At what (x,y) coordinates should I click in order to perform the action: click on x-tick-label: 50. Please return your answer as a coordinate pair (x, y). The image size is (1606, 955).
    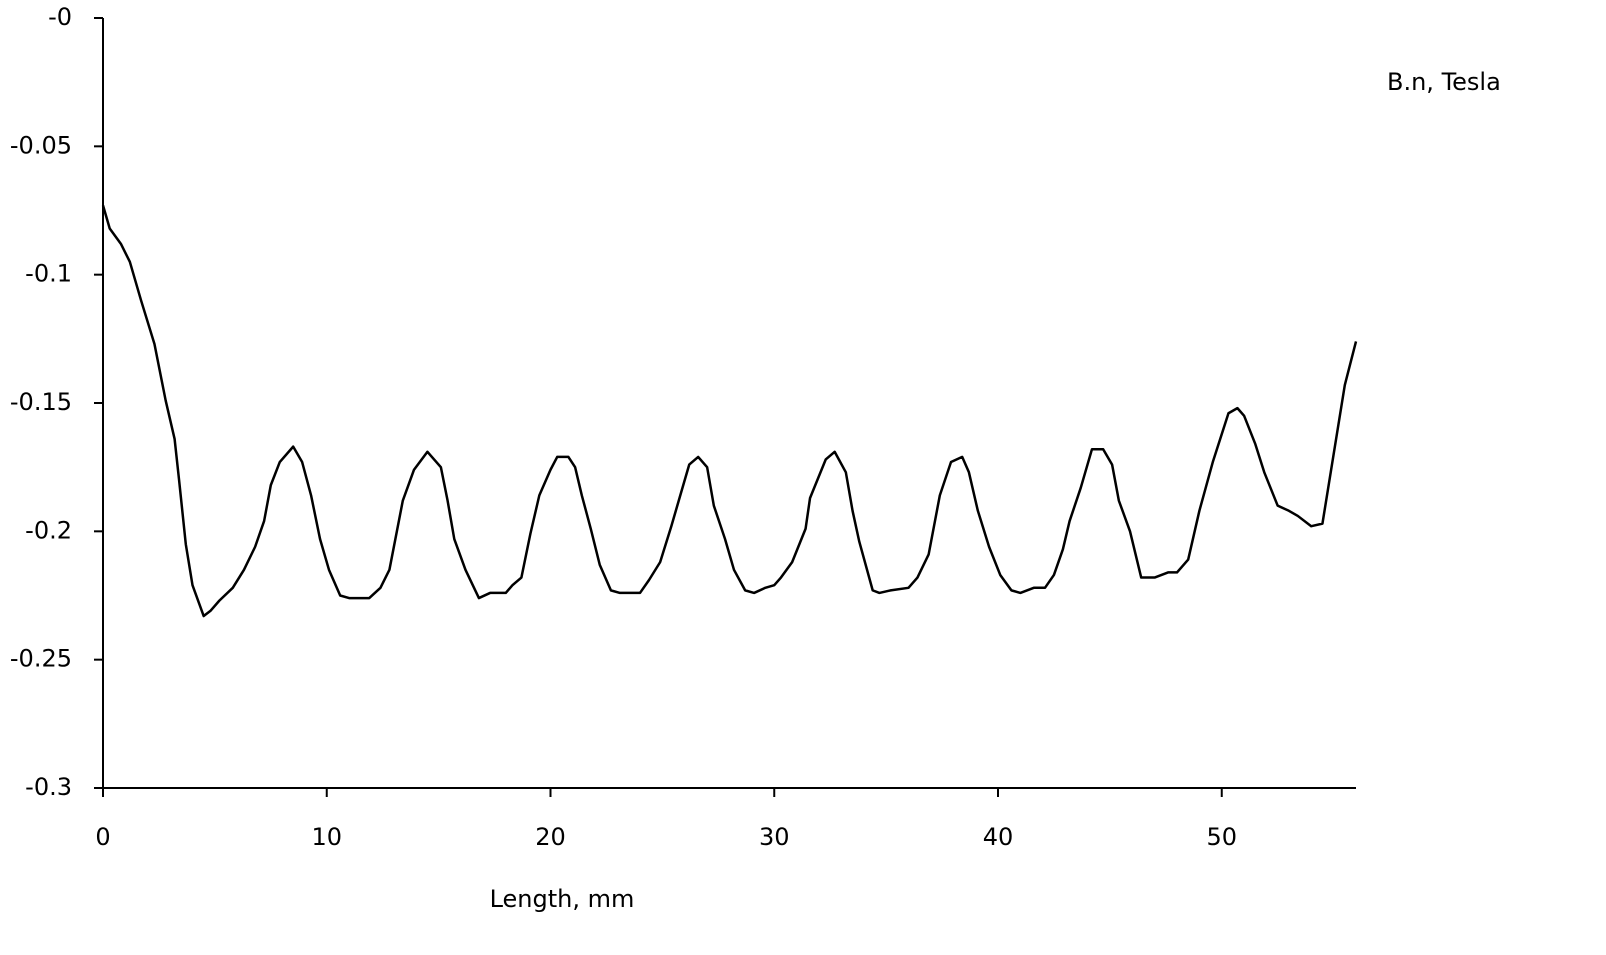
    Looking at the image, I should click on (1221, 837).